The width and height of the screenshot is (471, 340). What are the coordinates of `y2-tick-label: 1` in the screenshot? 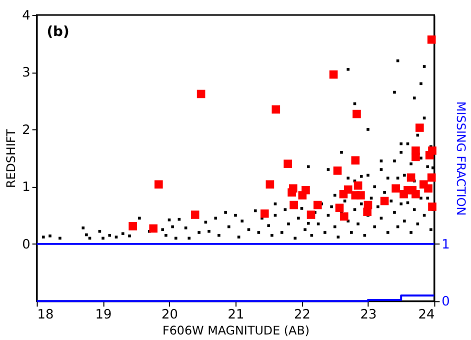 It's located at (446, 244).